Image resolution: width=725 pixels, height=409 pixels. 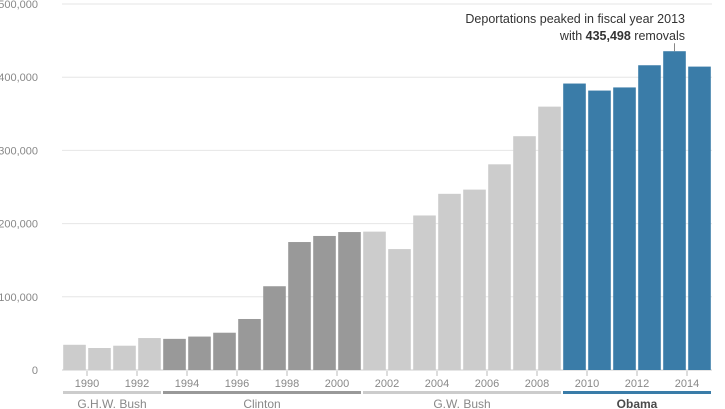 I want to click on y-tick-label: 0, so click(x=35, y=371).